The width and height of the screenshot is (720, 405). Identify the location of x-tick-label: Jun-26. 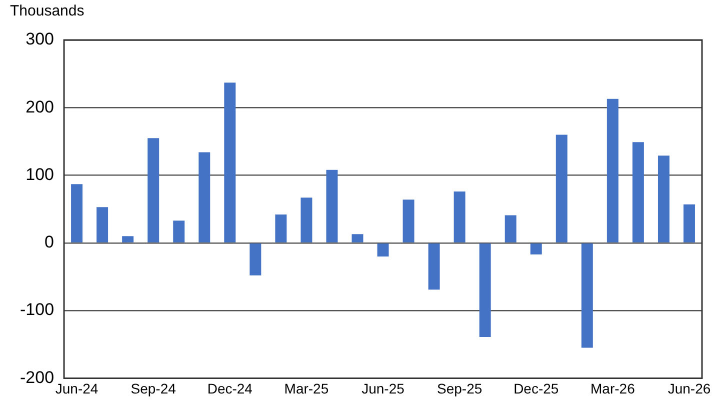
(689, 388).